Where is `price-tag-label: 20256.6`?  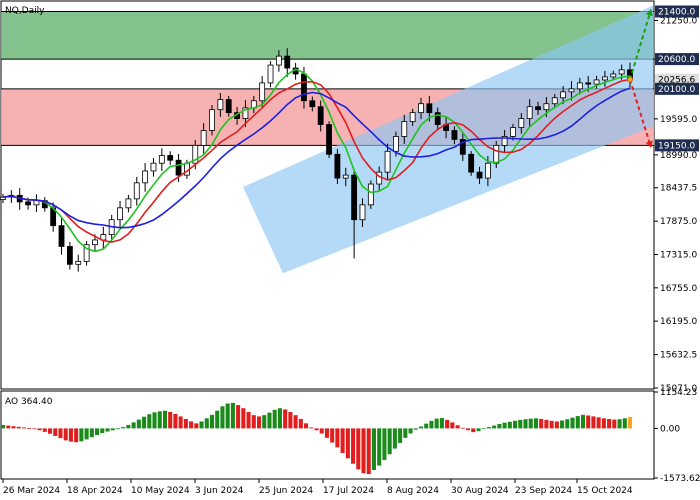 price-tag-label: 20256.6 is located at coordinates (676, 81).